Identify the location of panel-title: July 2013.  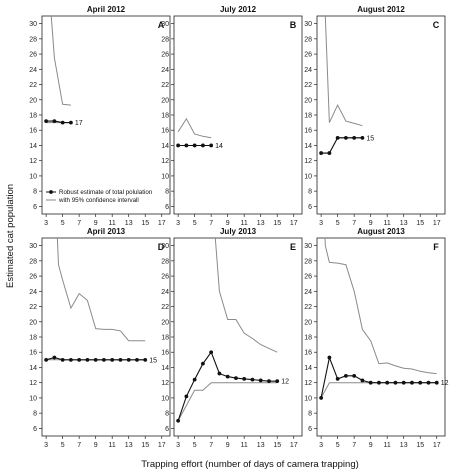
(238, 231).